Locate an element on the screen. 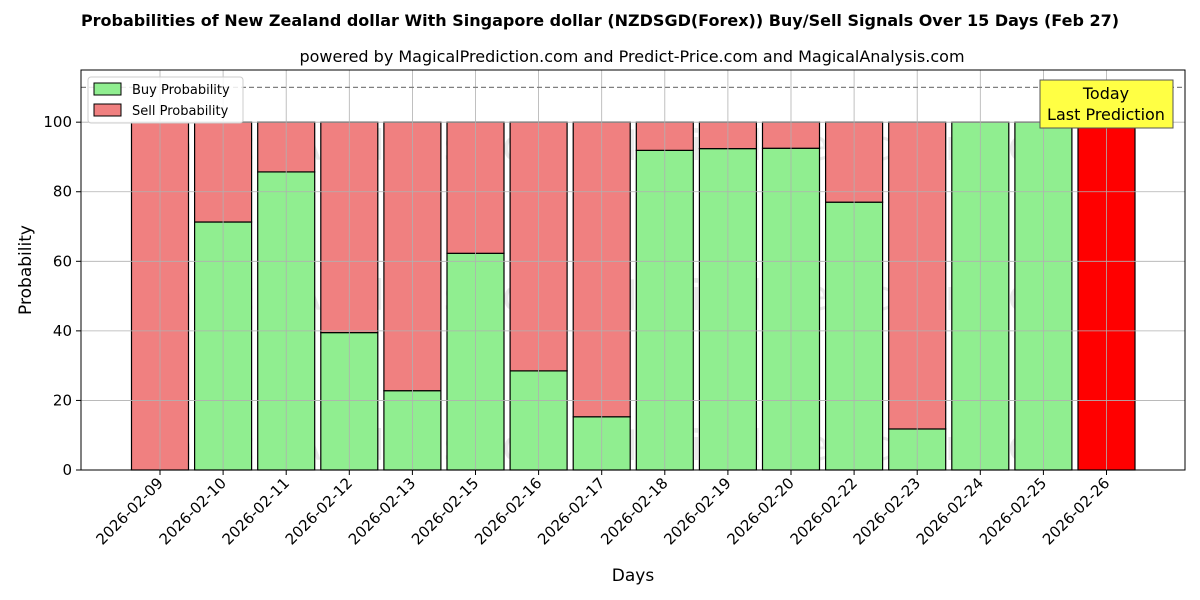 The width and height of the screenshot is (1200, 600). legend-label-buy: Buy Probability is located at coordinates (181, 90).